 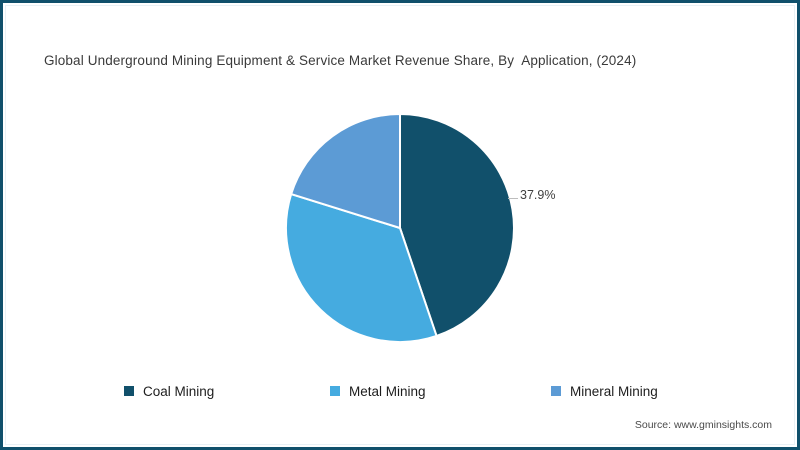 I want to click on pie-slice-coal-mining, so click(x=457, y=225).